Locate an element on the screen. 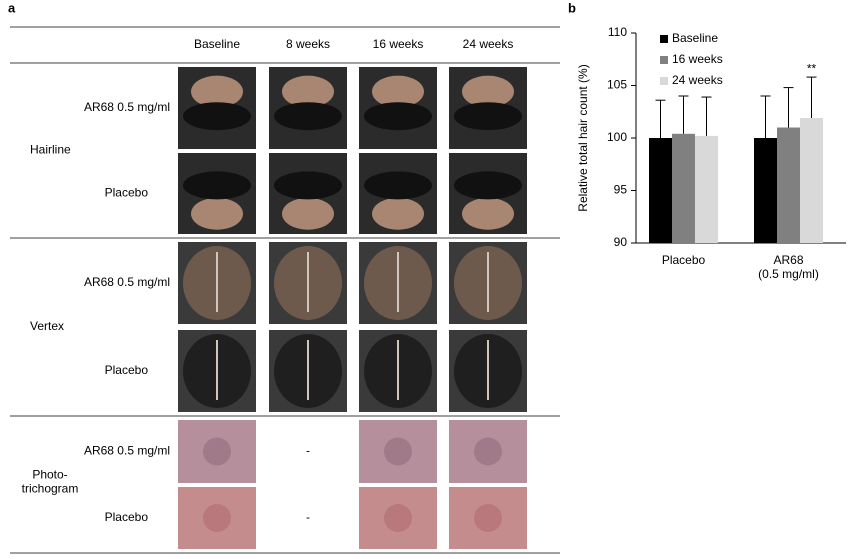 Image resolution: width=850 pixels, height=559 pixels. y-tick-label: 105 is located at coordinates (617, 85).